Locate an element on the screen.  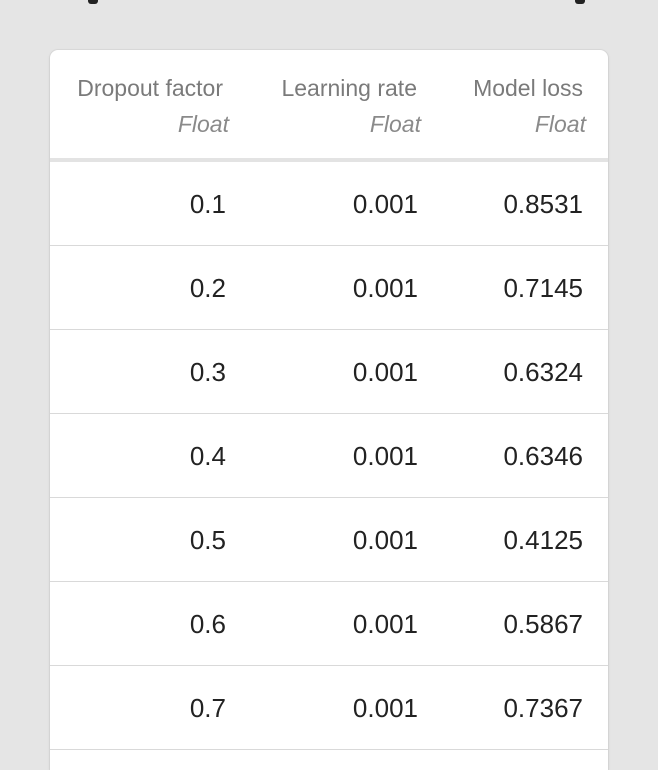
cell-dropout-factor: 0.2 is located at coordinates (207, 288).